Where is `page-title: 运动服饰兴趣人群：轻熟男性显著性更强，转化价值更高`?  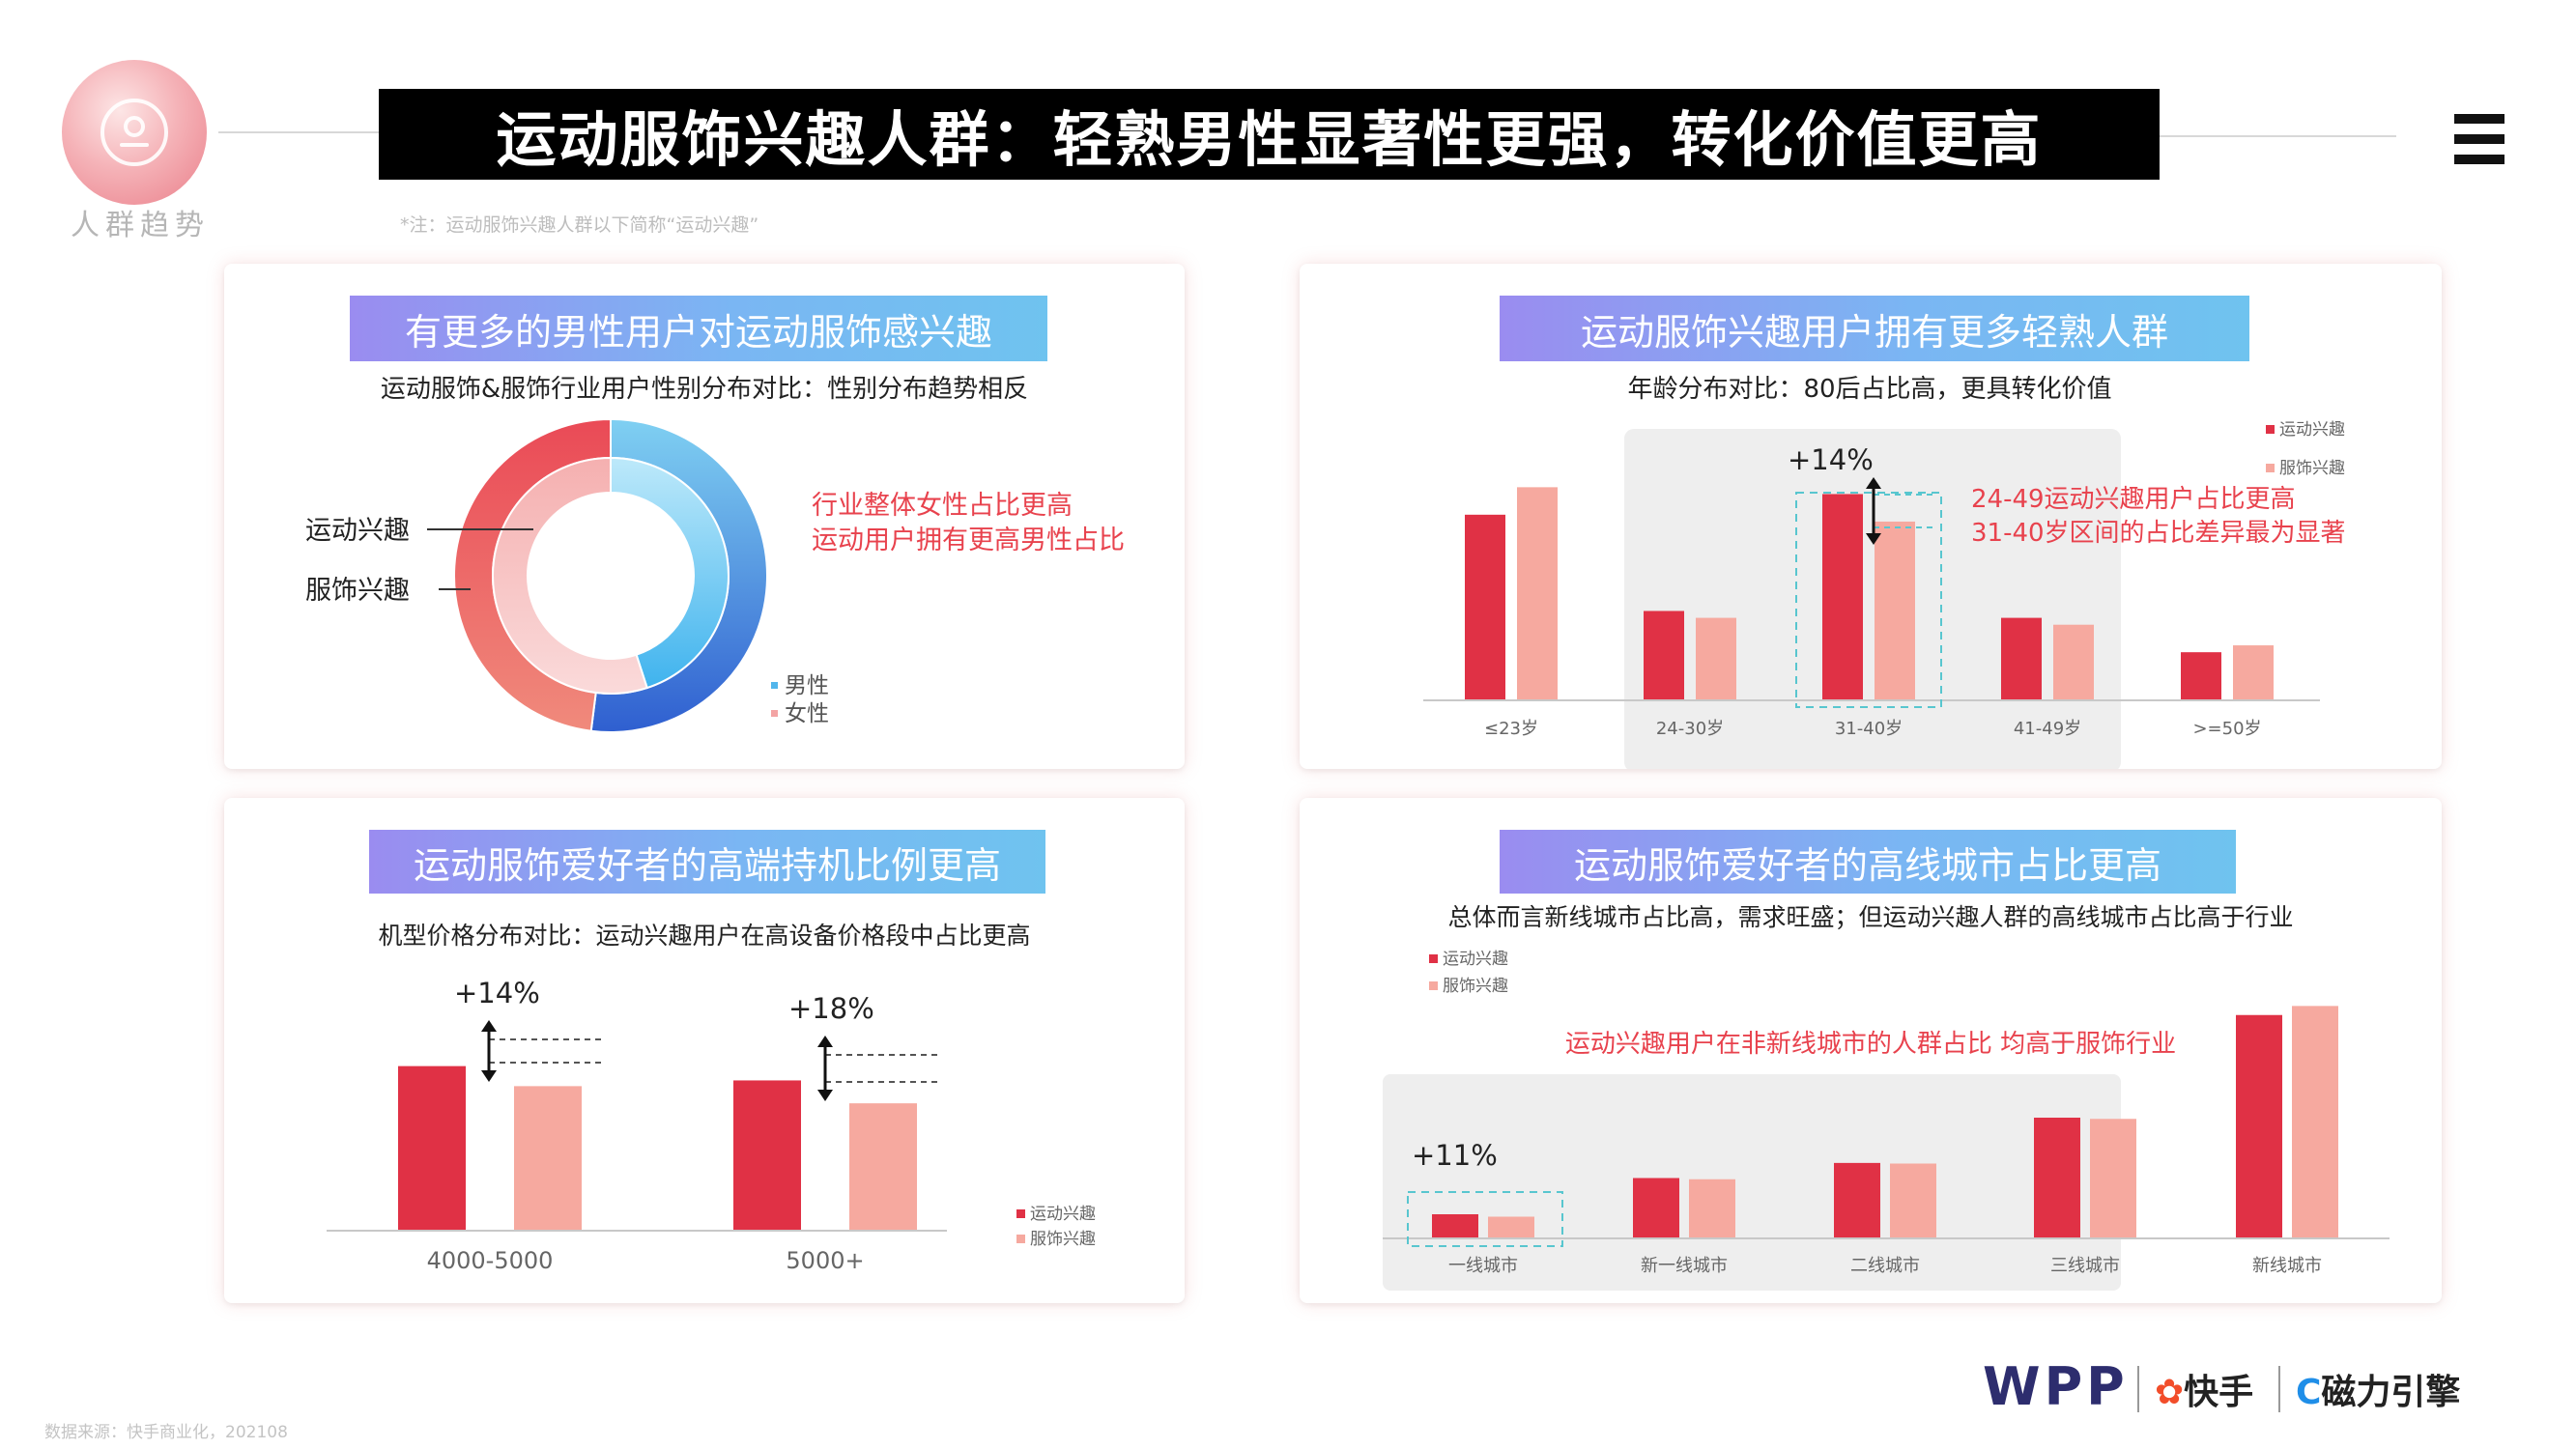 page-title: 运动服饰兴趣人群：轻熟男性显著性更强，转化价值更高 is located at coordinates (1270, 134).